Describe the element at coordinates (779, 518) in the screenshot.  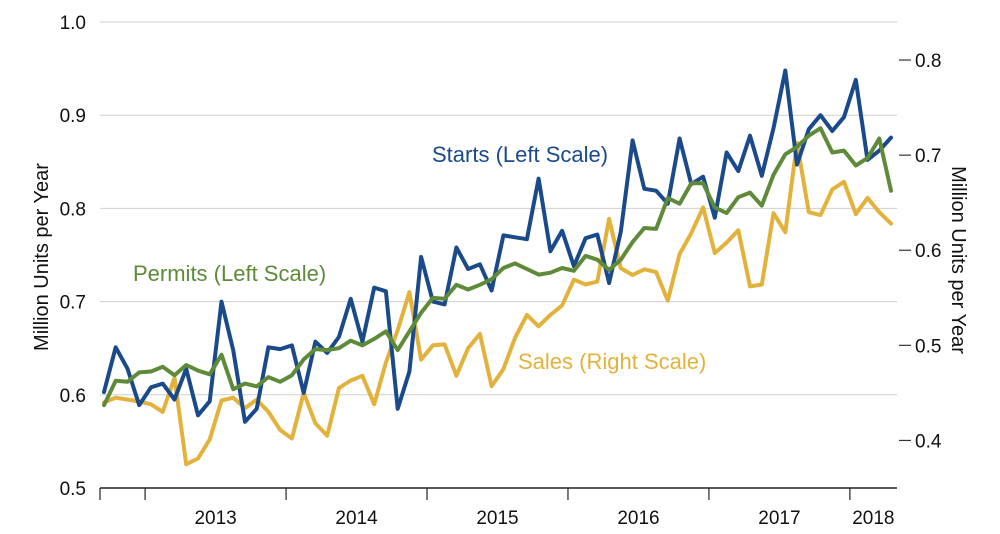
I see `x-tick-label: 2017` at that location.